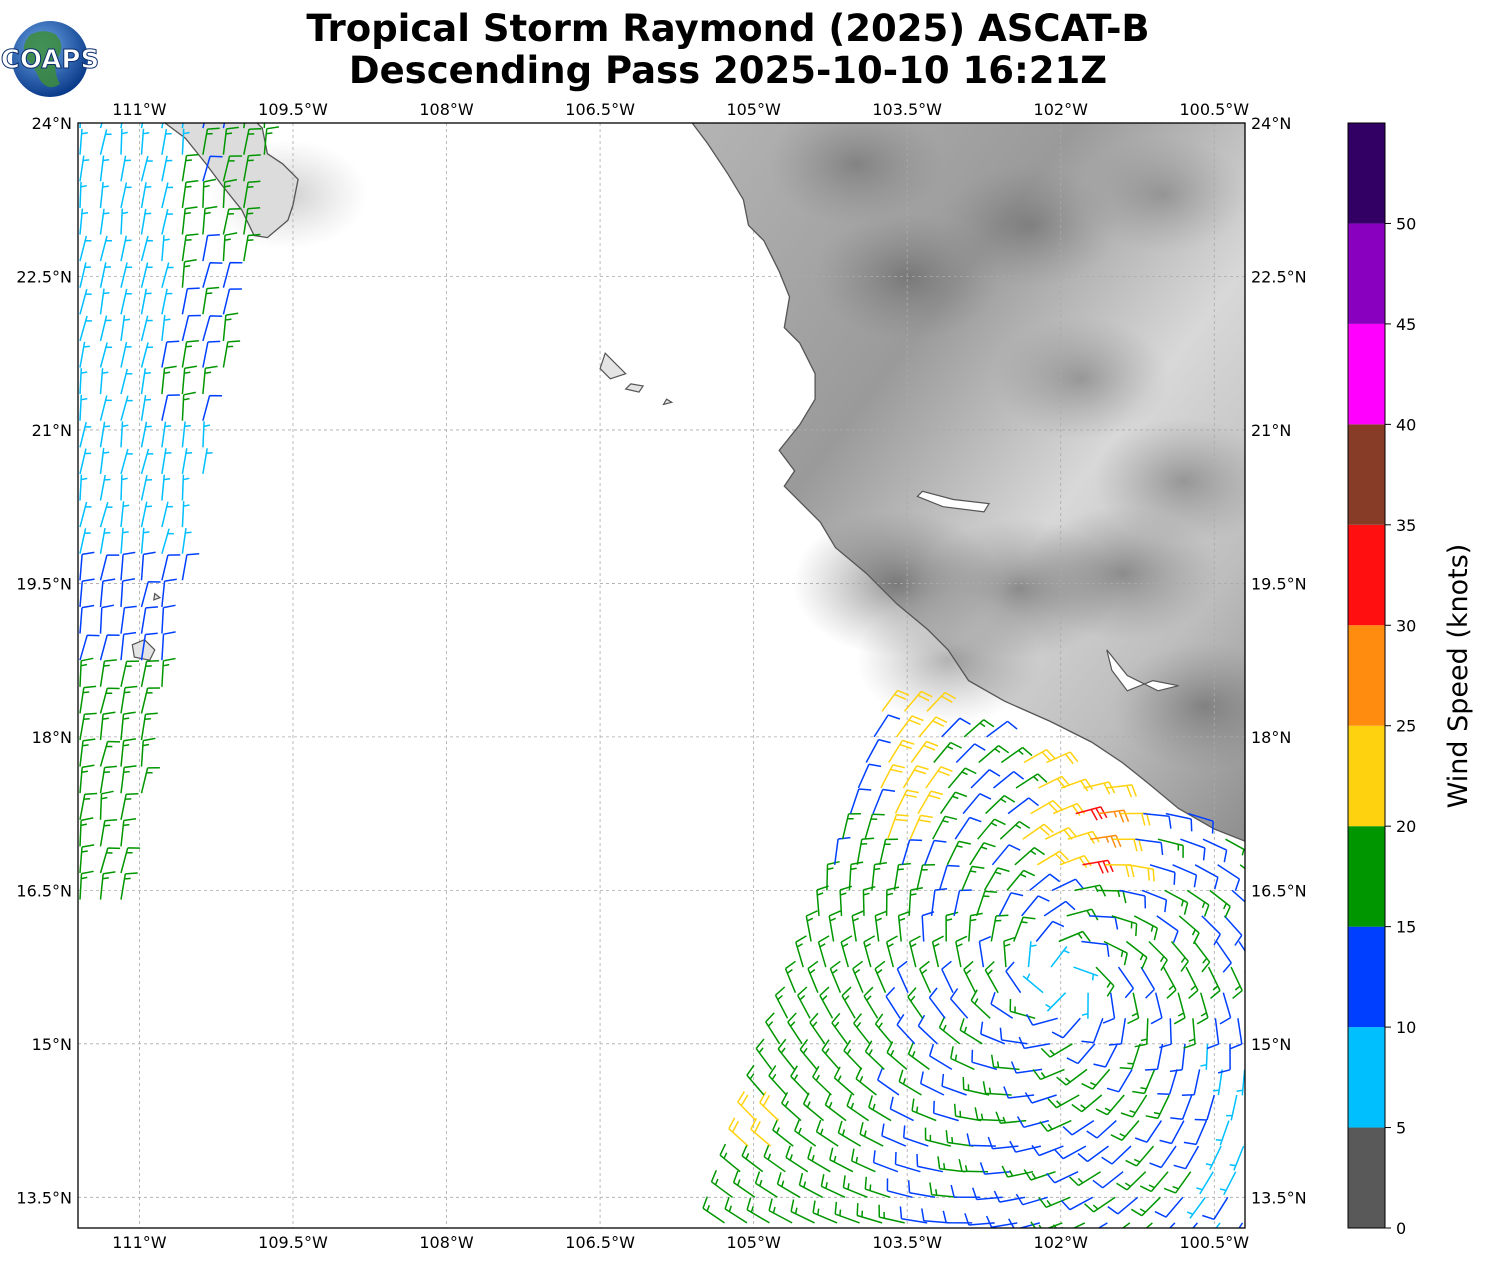 The image size is (1485, 1264). What do you see at coordinates (1401, 1128) in the screenshot?
I see `colorbar-tick-label-1: 5` at bounding box center [1401, 1128].